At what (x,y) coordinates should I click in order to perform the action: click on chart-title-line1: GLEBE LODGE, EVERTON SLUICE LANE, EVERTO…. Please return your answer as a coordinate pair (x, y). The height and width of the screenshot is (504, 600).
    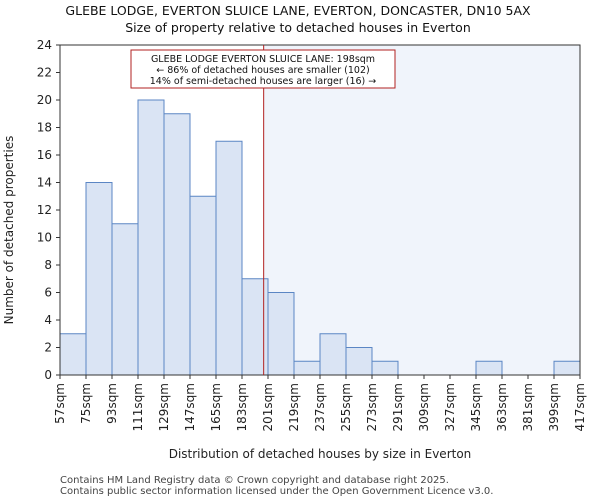
    Looking at the image, I should click on (298, 10).